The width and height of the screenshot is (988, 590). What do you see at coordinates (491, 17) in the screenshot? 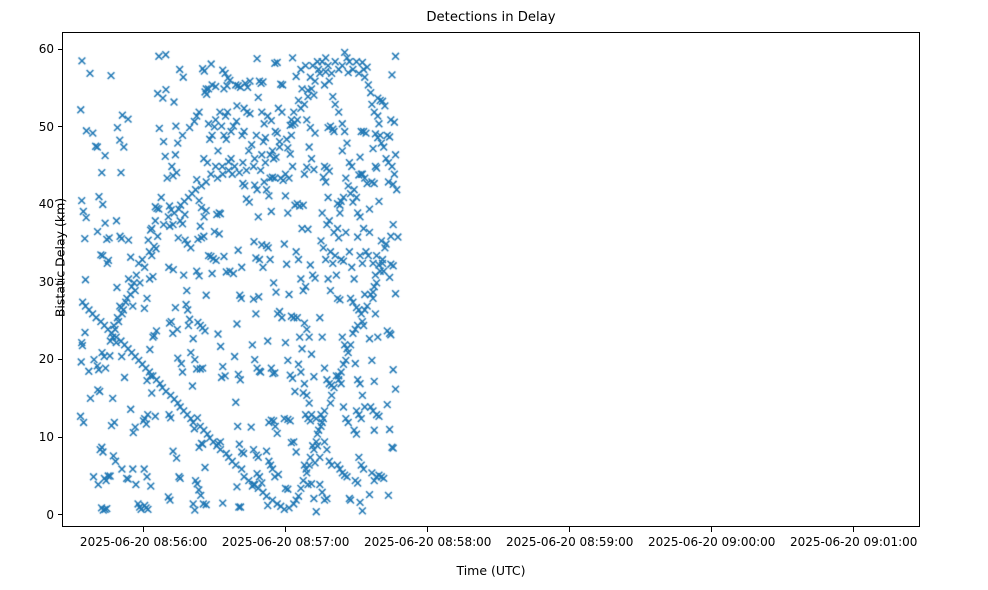
I see `chart-title: Detections in Delay` at bounding box center [491, 17].